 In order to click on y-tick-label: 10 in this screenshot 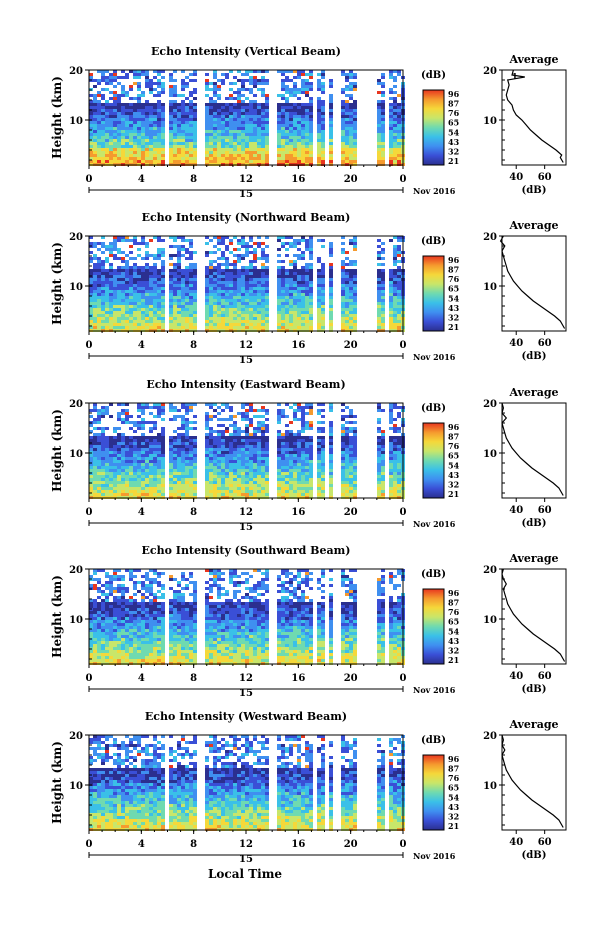, I will do `click(76, 786)`.